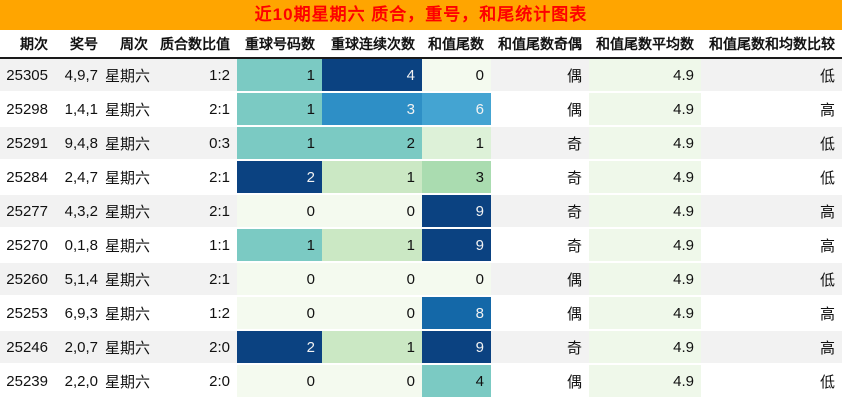 This screenshot has width=842, height=405. I want to click on column-header: 和值尾数平均数, so click(645, 44).